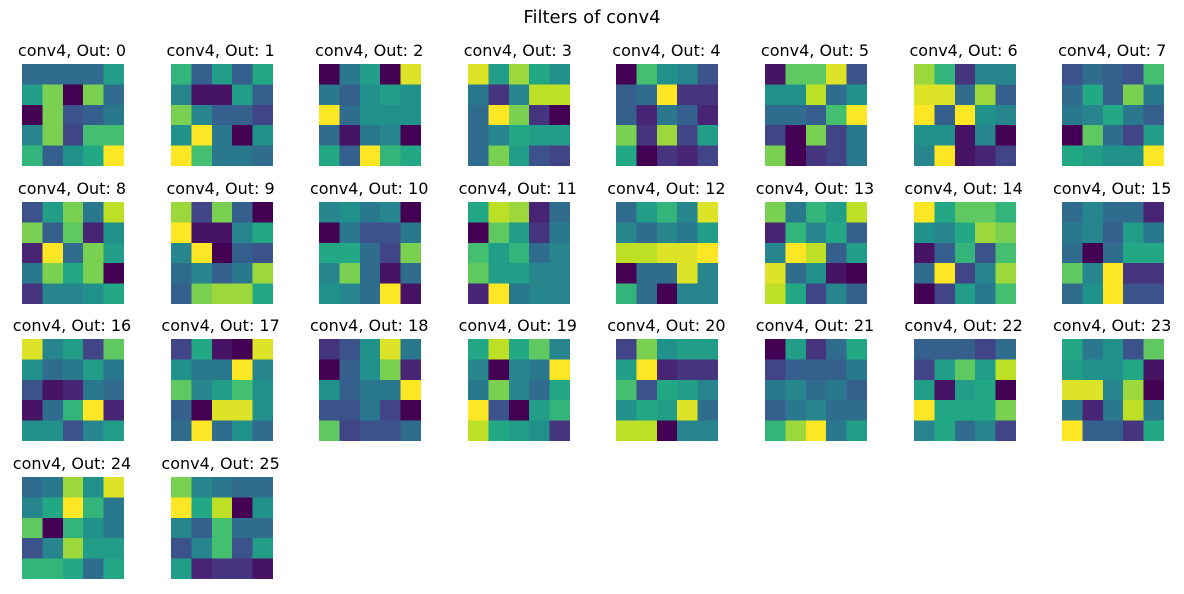  Describe the element at coordinates (1110, 386) in the screenshot. I see `filter-panel: conv4, Out: 23` at that location.